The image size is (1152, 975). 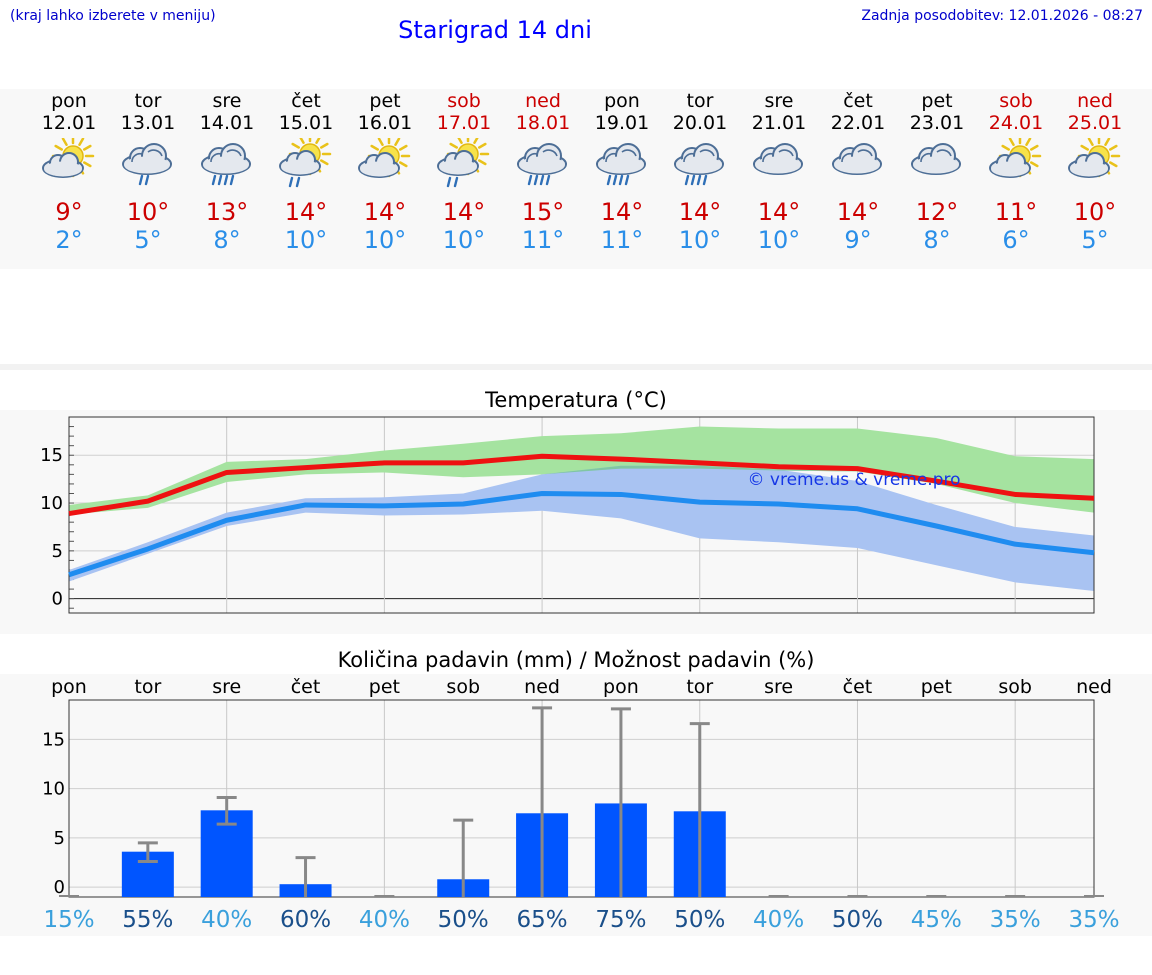 What do you see at coordinates (543, 212) in the screenshot?
I see `max-temperature: 15°` at bounding box center [543, 212].